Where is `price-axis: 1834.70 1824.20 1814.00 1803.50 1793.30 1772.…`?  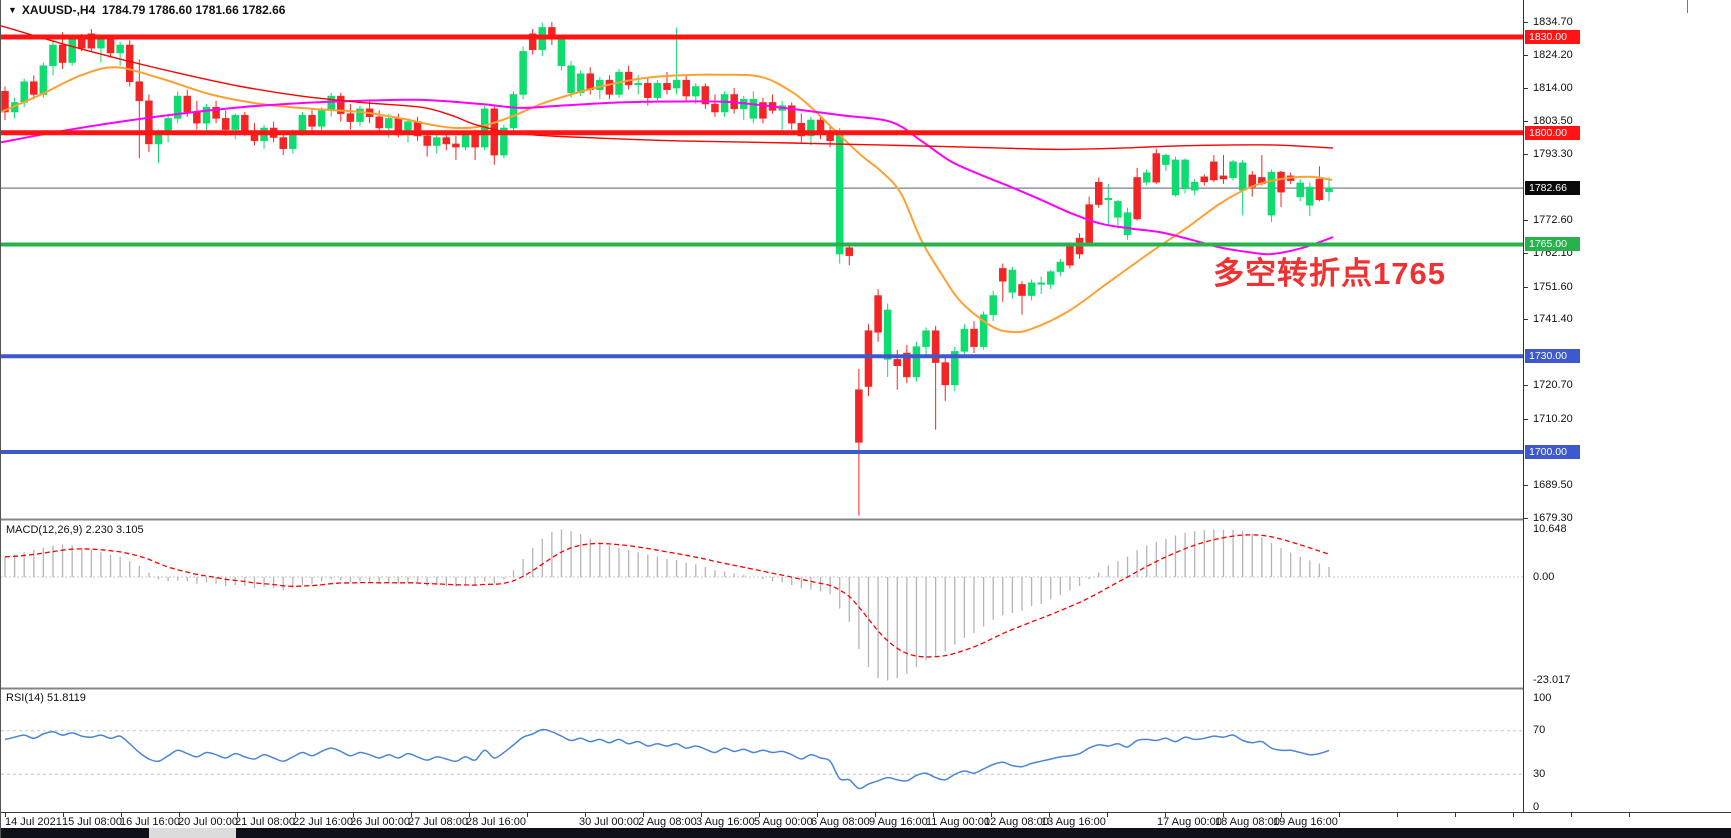 price-axis: 1834.70 1824.20 1814.00 1803.50 1793.30 1772.… is located at coordinates (1627, 406).